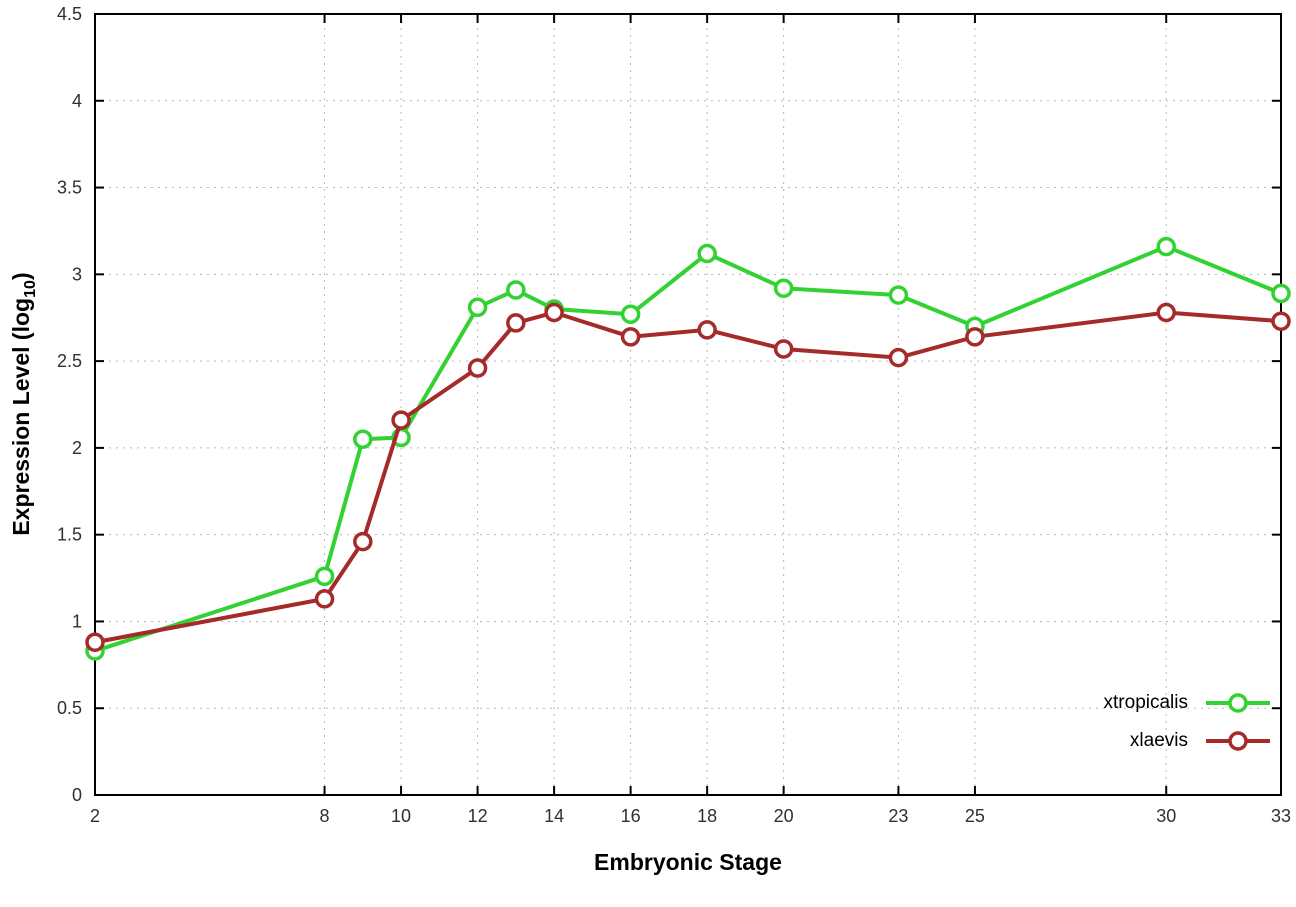  Describe the element at coordinates (1238, 703) in the screenshot. I see `legend-sample-line-xtropicalis` at that location.